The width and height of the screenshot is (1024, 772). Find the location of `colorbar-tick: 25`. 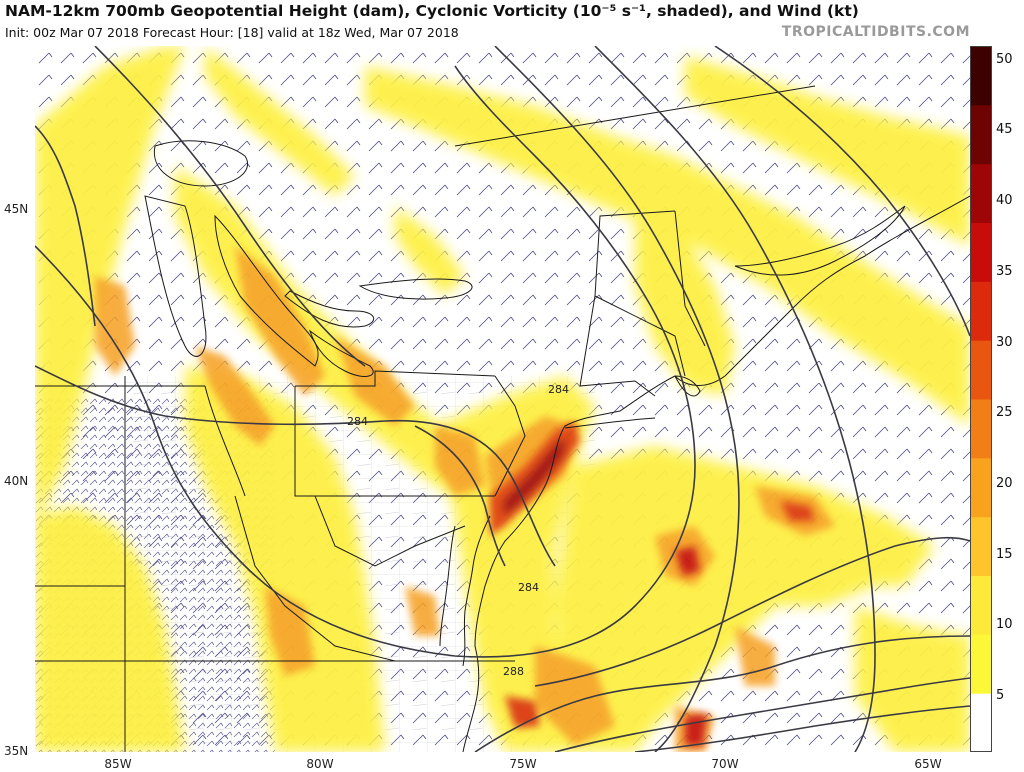

colorbar-tick: 25 is located at coordinates (1004, 412).